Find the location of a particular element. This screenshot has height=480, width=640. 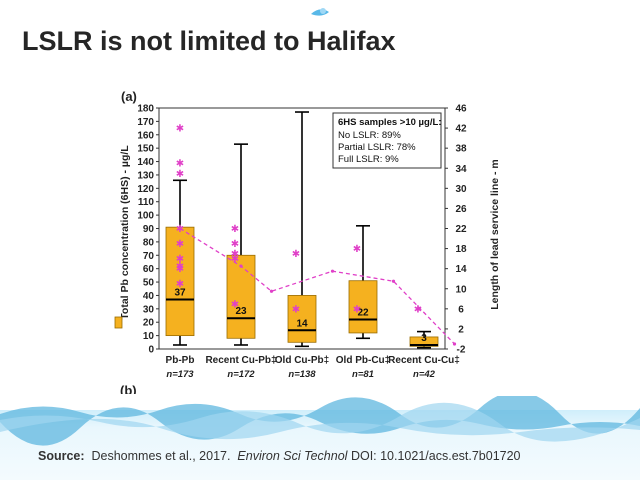

y2-tick-label: 22 is located at coordinates (461, 229).